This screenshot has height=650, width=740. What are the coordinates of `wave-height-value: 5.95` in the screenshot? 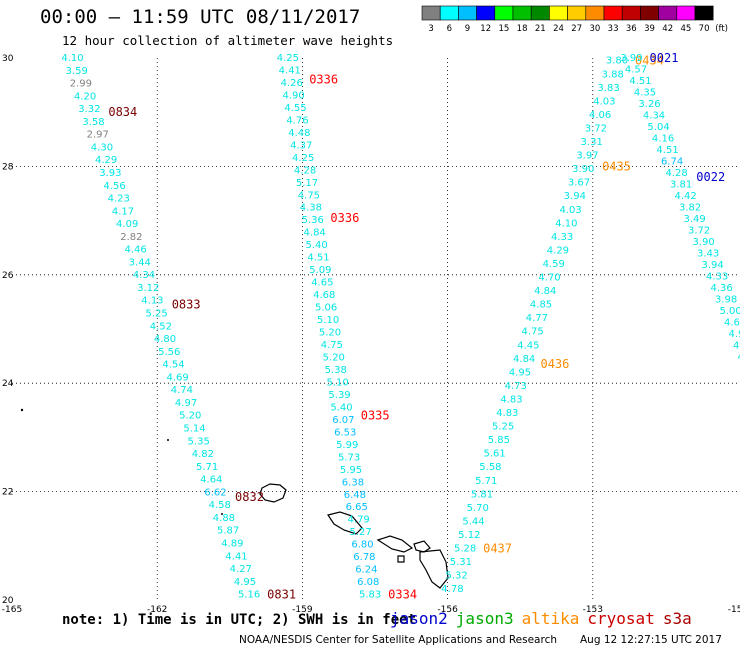 It's located at (351, 470).